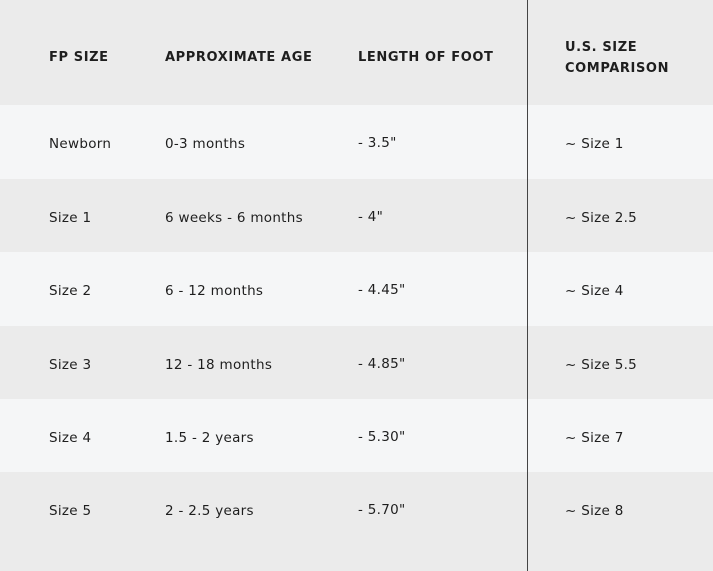 Image resolution: width=713 pixels, height=571 pixels. I want to click on cell-approximate-age: 1.5 - 2 years, so click(209, 438).